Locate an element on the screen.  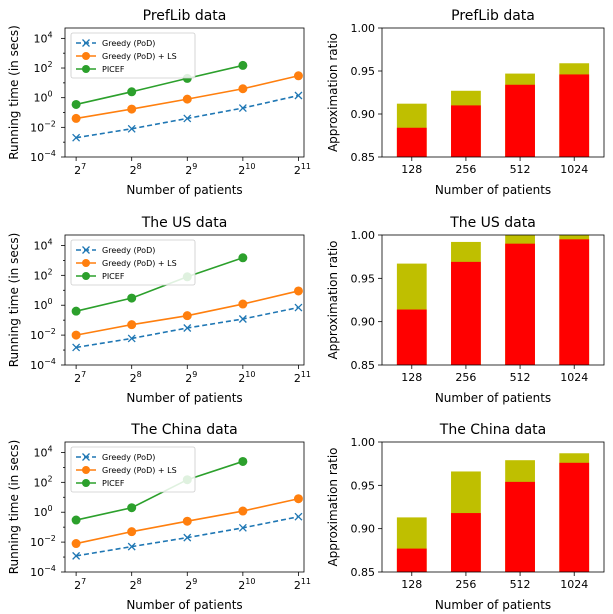
y-tick-label: 10⁻⁴ is located at coordinates (43, 571).